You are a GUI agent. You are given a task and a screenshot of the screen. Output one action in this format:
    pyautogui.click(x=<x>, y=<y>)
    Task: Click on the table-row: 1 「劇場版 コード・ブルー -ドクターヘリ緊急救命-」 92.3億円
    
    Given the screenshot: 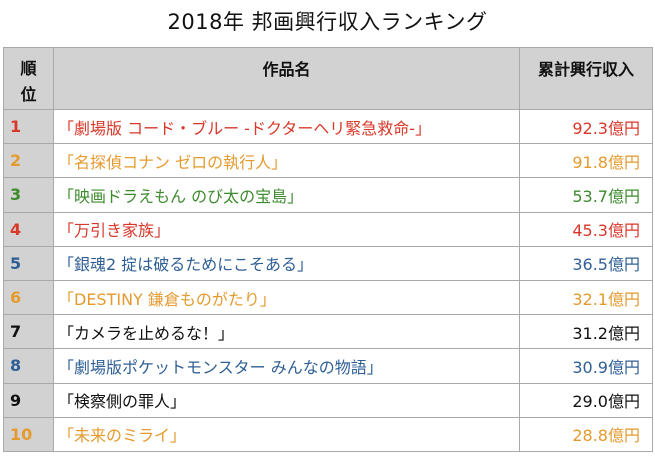 What is the action you would take?
    pyautogui.click(x=328, y=126)
    